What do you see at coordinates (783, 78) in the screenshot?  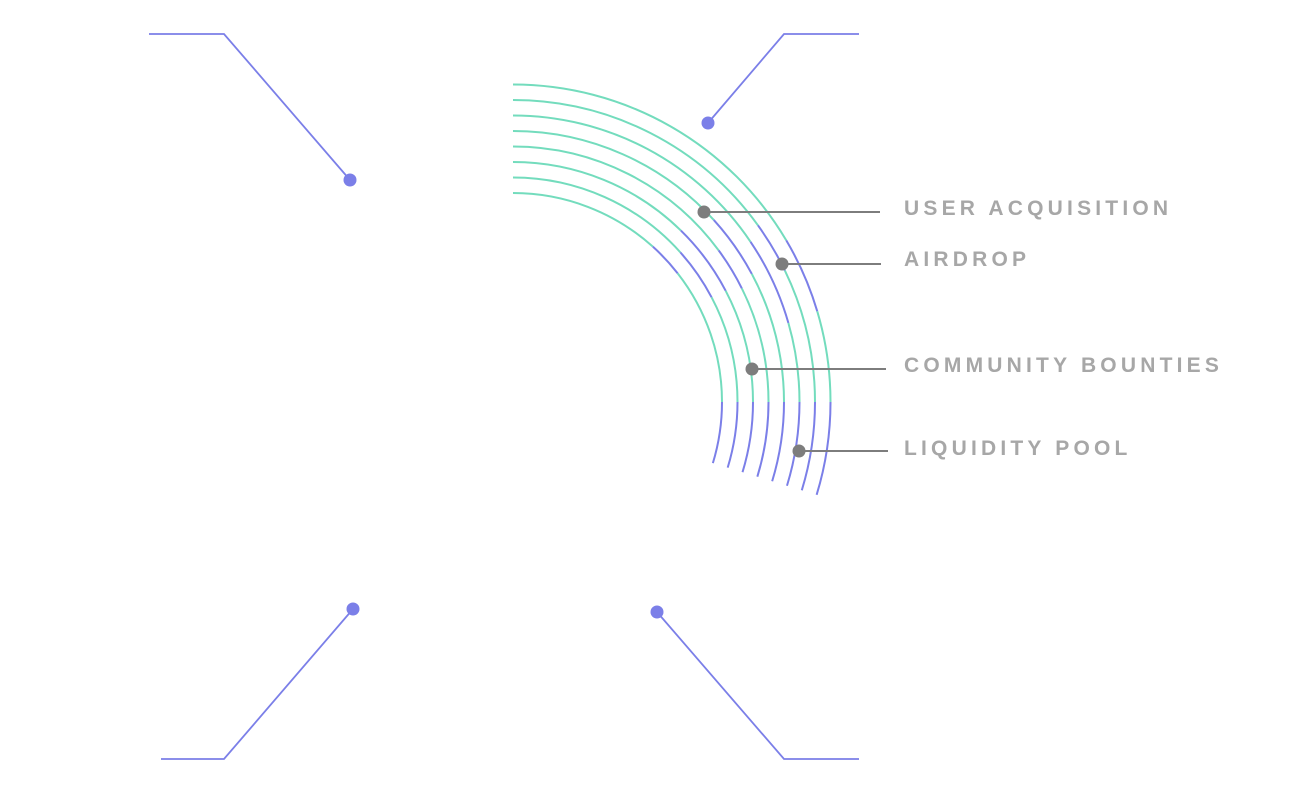 I see `callout-top-right-line` at bounding box center [783, 78].